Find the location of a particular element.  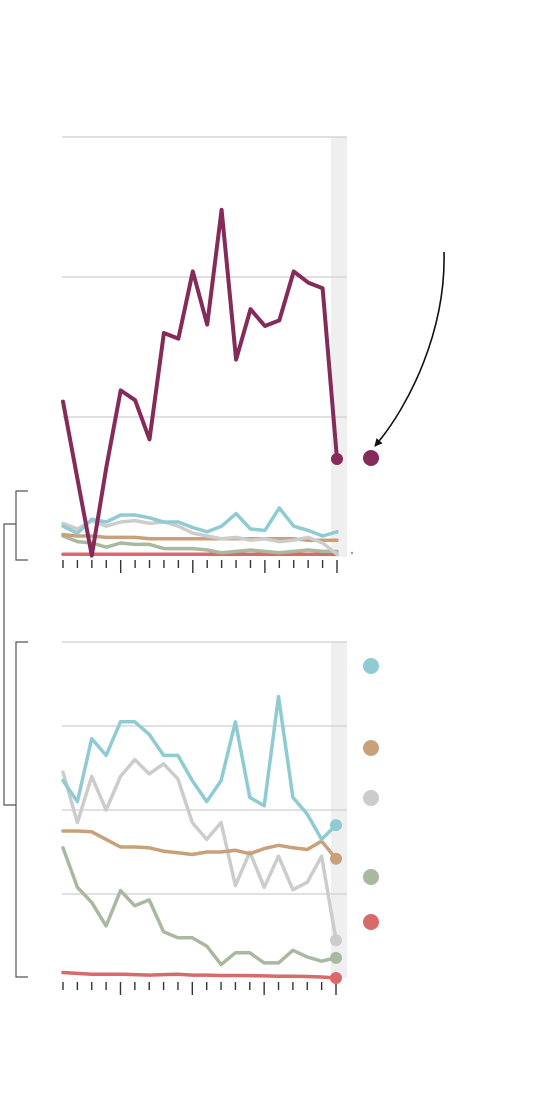

latest-period-band is located at coordinates (339, 347).